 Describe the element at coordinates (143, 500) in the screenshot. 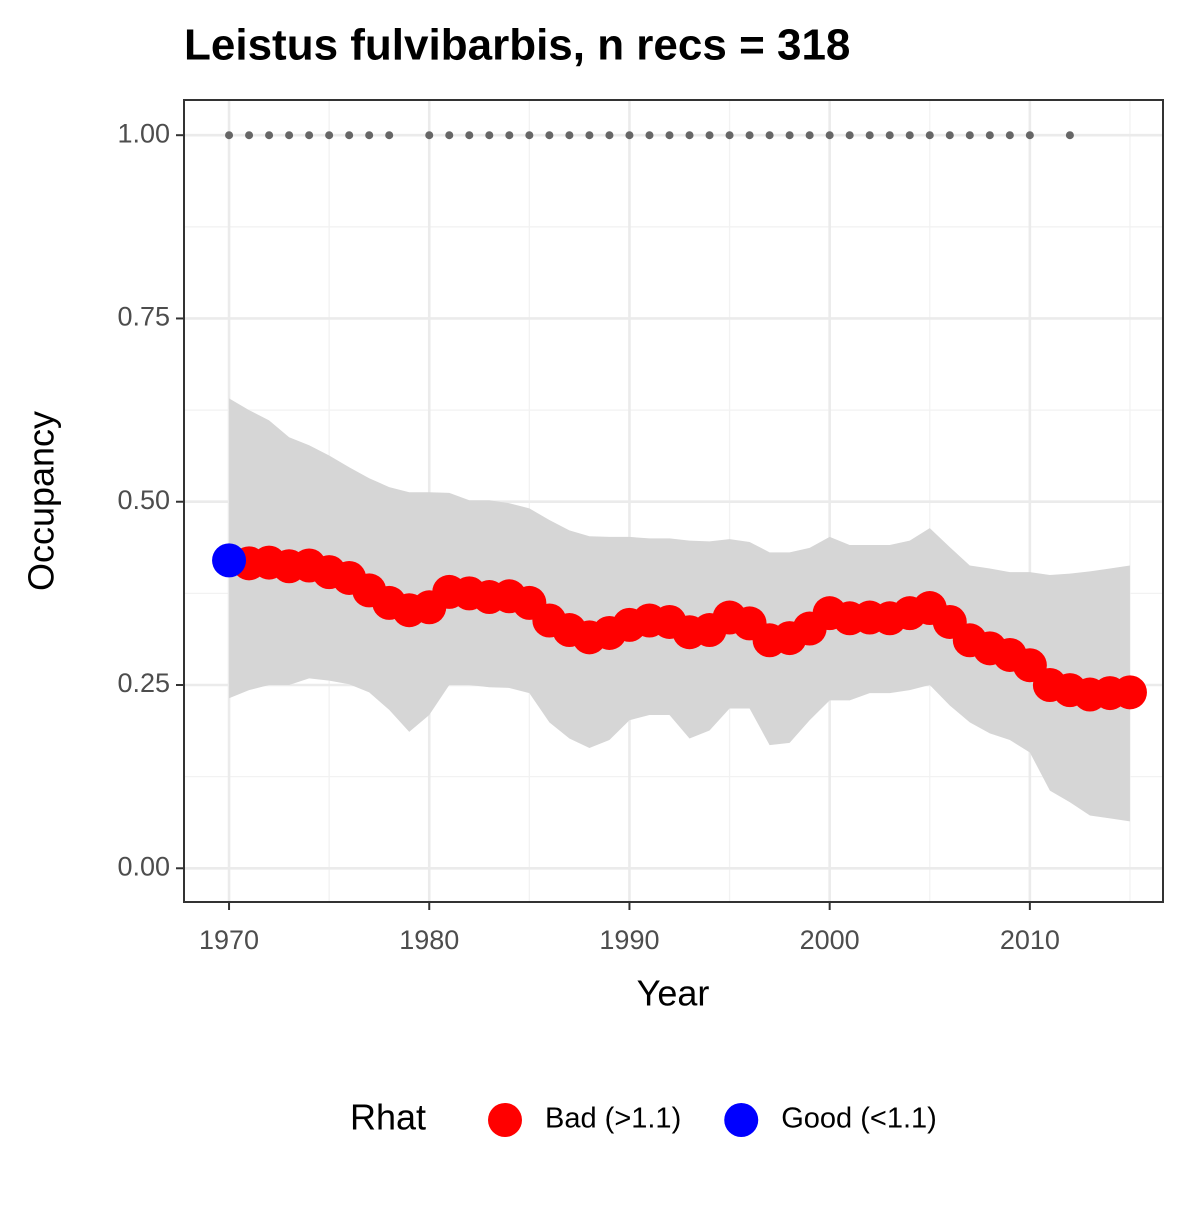

I see `y-tick-label: 0.50` at that location.